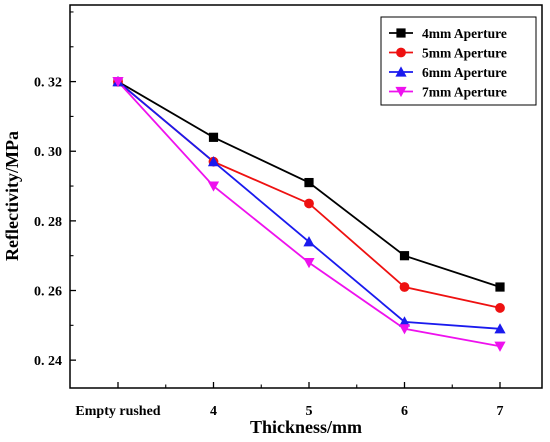 This screenshot has width=550, height=442. What do you see at coordinates (12, 196) in the screenshot?
I see `y-axis-title: Reflectivity/MPa` at bounding box center [12, 196].